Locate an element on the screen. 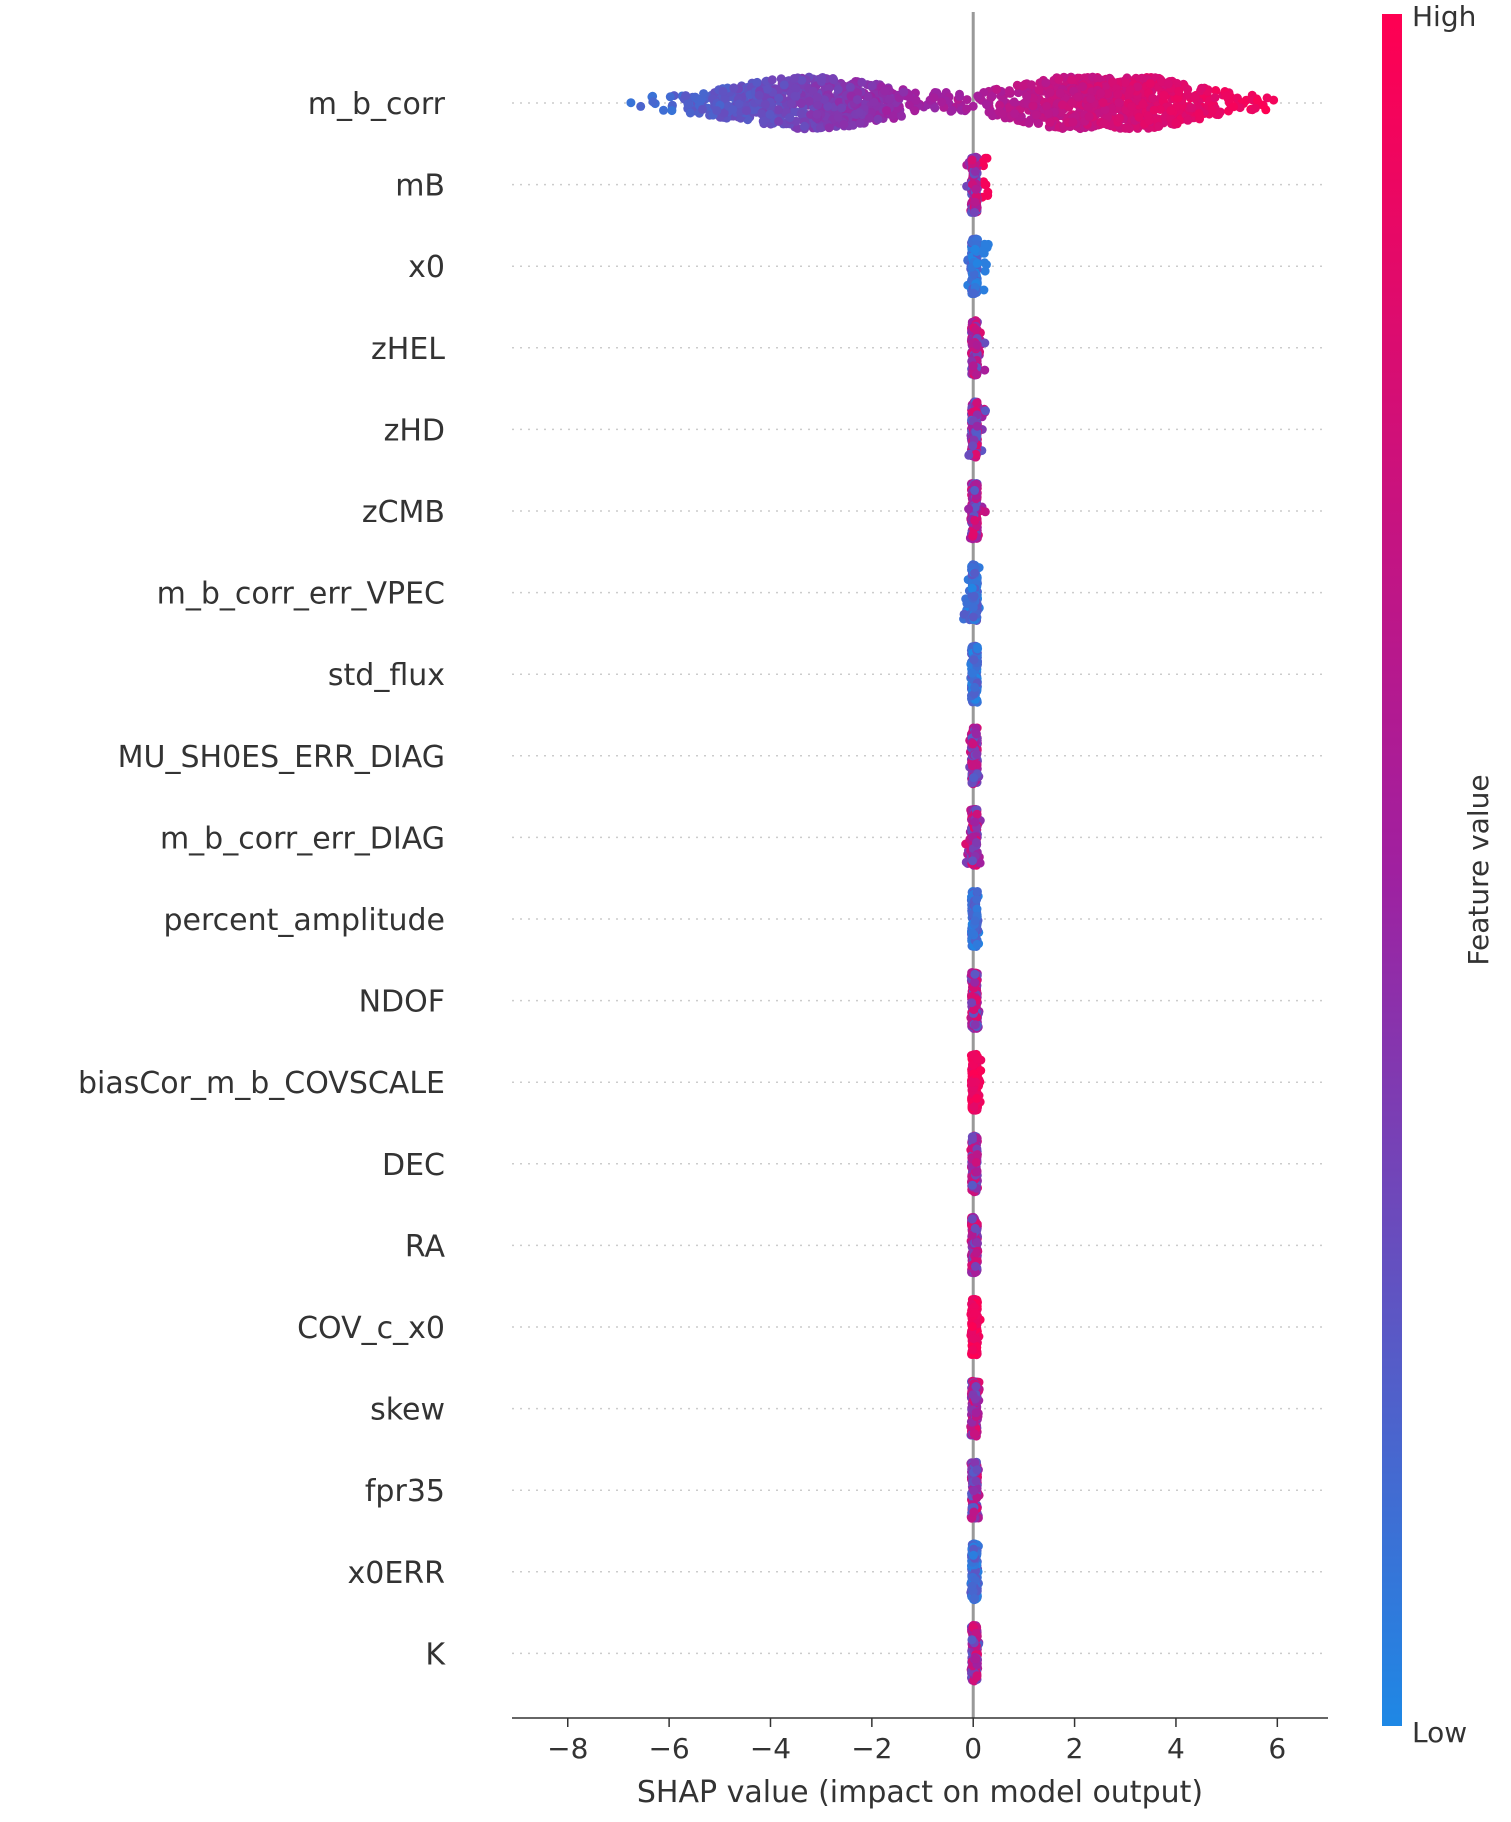  feature-label: fpr35 is located at coordinates (405, 1491).